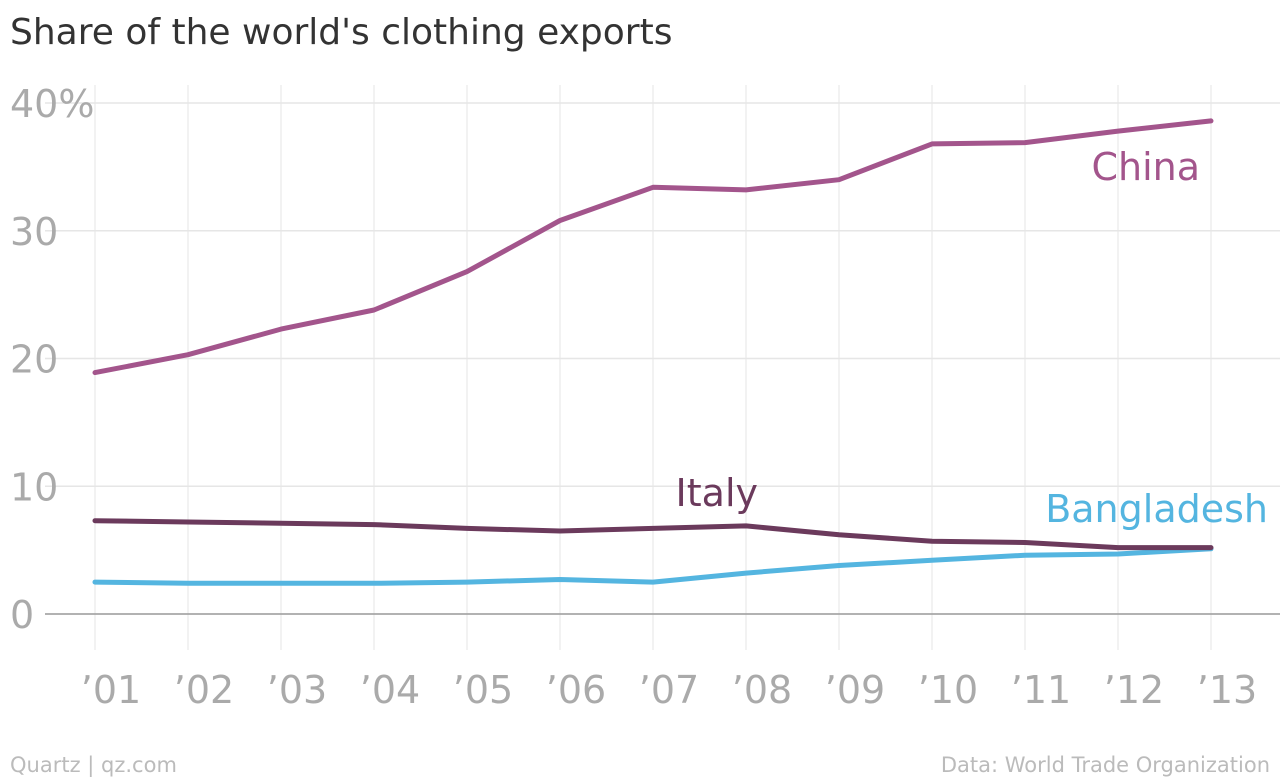 The width and height of the screenshot is (1280, 780). What do you see at coordinates (390, 690) in the screenshot?
I see `x-tick-label: ’04` at bounding box center [390, 690].